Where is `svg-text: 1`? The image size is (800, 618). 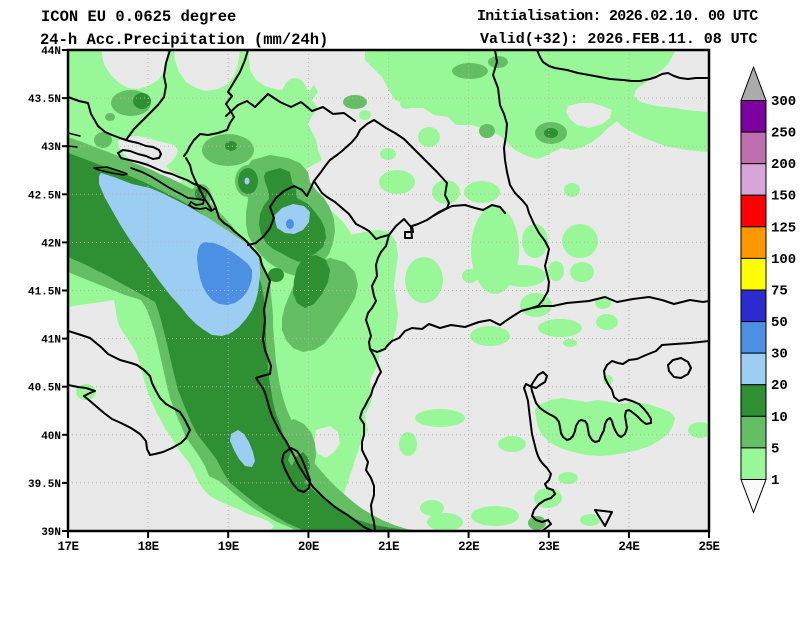
svg-text: 1 is located at coordinates (775, 481).